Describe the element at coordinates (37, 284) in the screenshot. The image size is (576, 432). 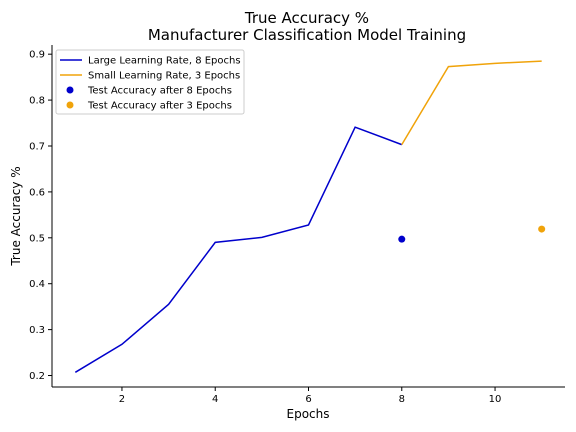
I see `y-tick-label: 0.4` at that location.